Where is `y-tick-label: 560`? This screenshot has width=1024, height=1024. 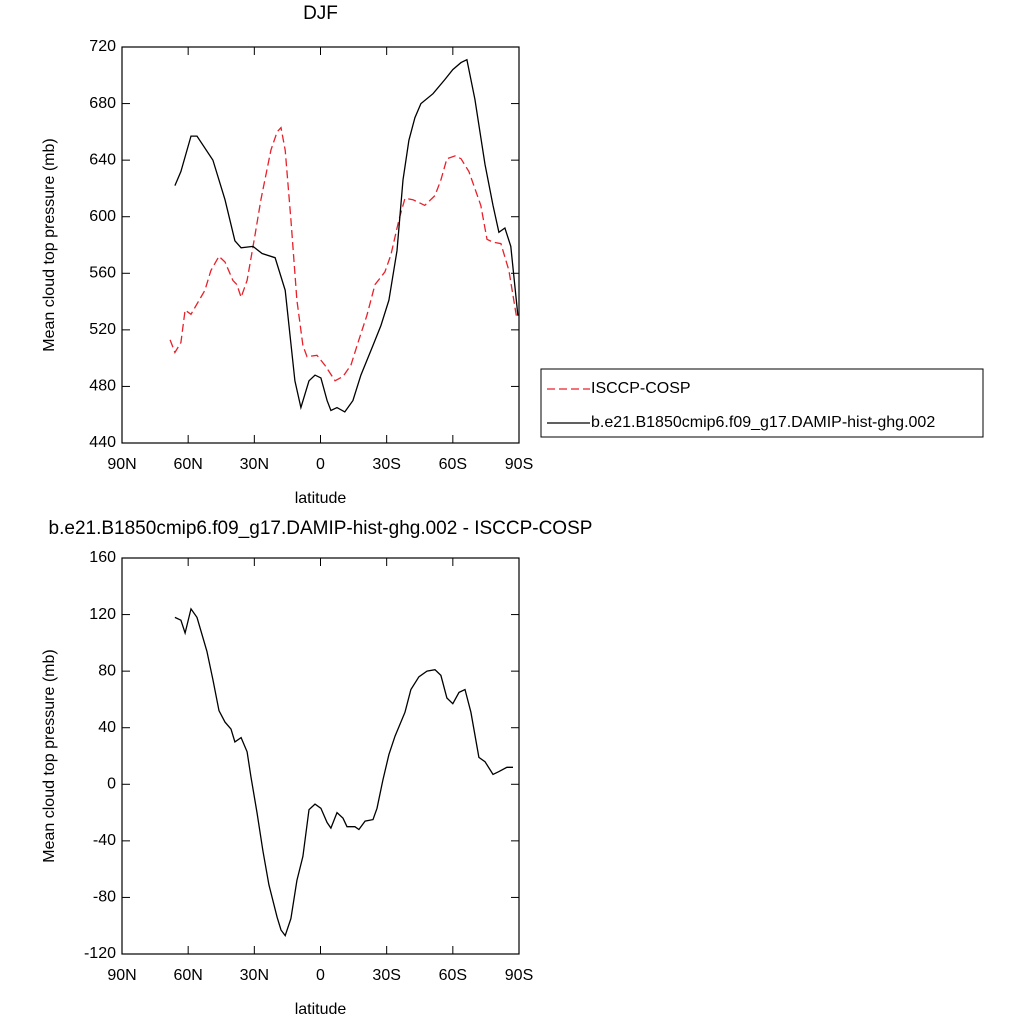
y-tick-label: 560 is located at coordinates (102, 273).